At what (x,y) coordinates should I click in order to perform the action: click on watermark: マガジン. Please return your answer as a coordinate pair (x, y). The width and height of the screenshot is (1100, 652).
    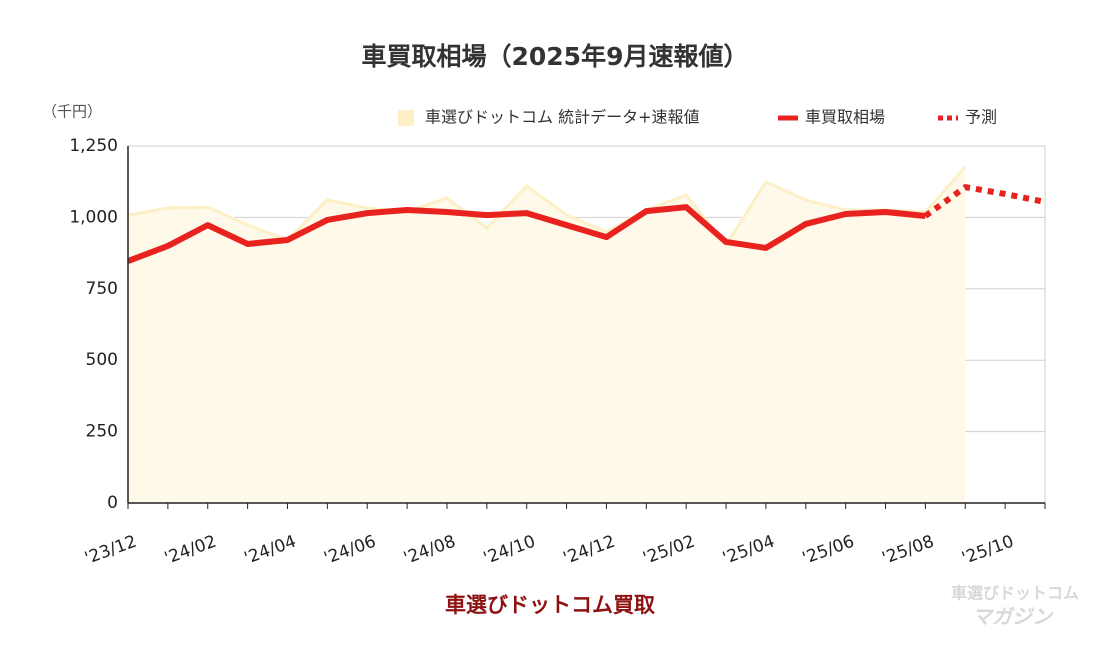
    Looking at the image, I should click on (1013, 617).